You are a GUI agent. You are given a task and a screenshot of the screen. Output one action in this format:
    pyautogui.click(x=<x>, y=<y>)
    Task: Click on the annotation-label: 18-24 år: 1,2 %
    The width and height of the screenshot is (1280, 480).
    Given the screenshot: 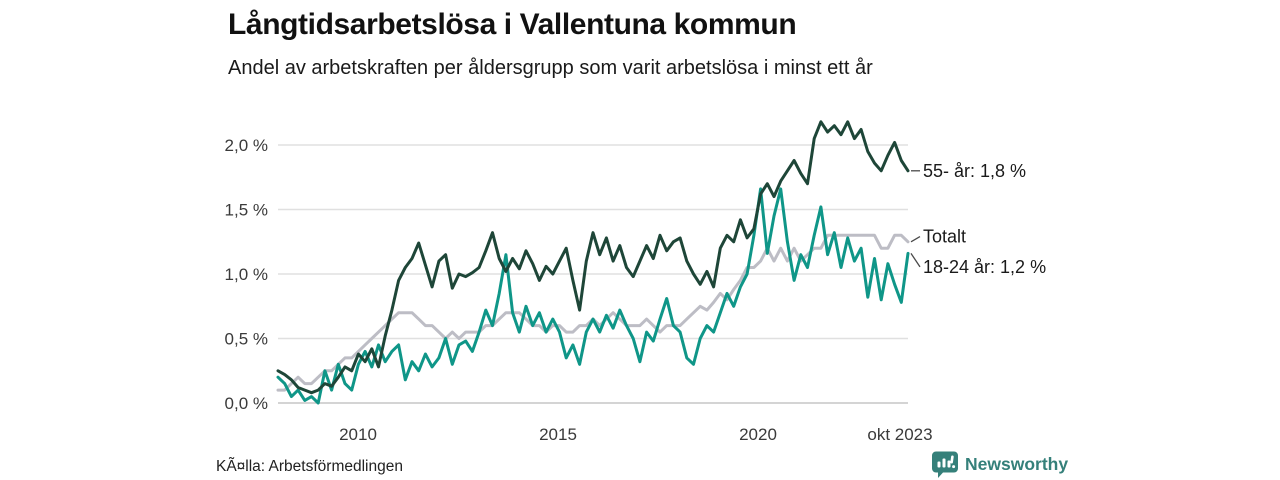 What is the action you would take?
    pyautogui.click(x=984, y=267)
    